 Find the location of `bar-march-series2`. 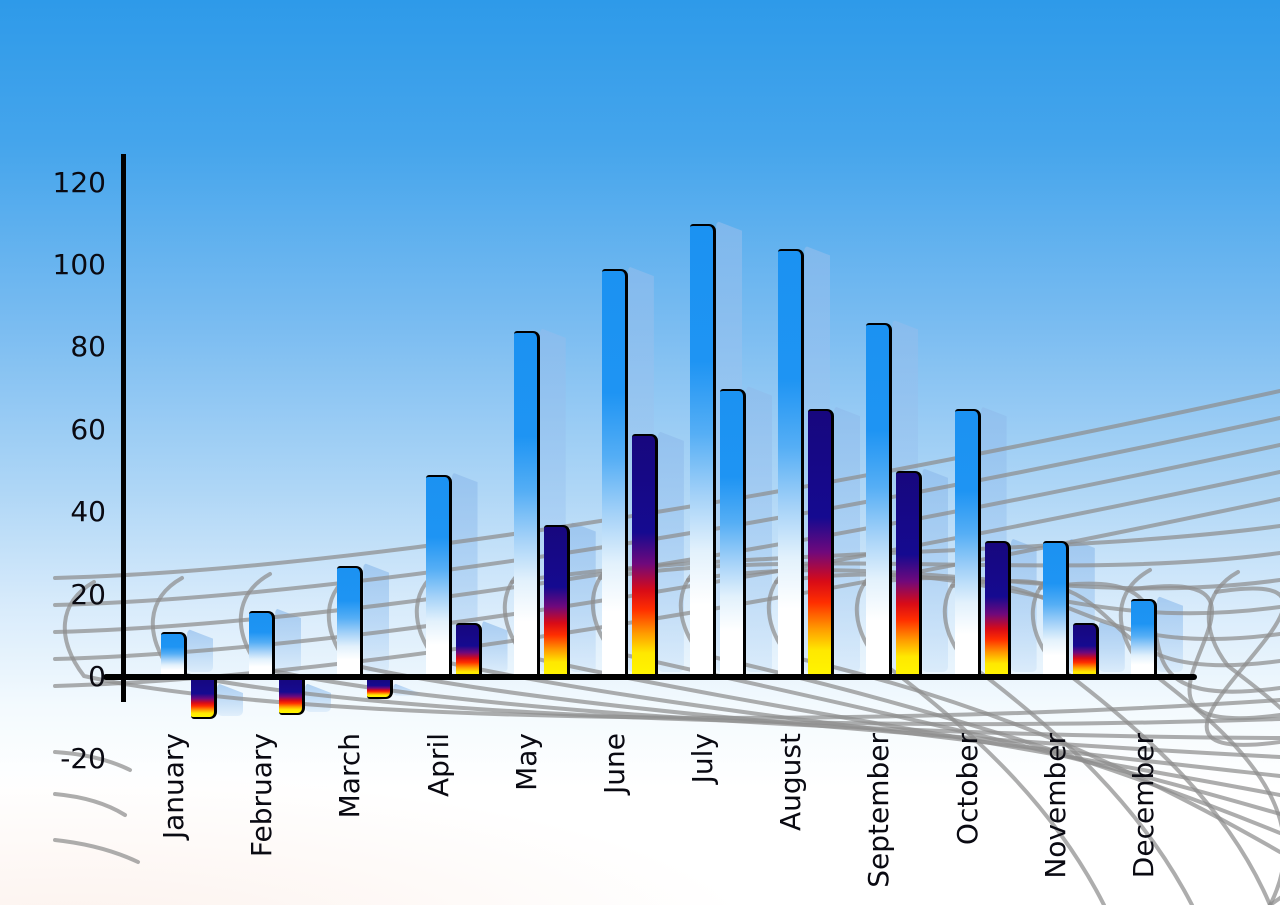

bar-march-series2 is located at coordinates (380, 688).